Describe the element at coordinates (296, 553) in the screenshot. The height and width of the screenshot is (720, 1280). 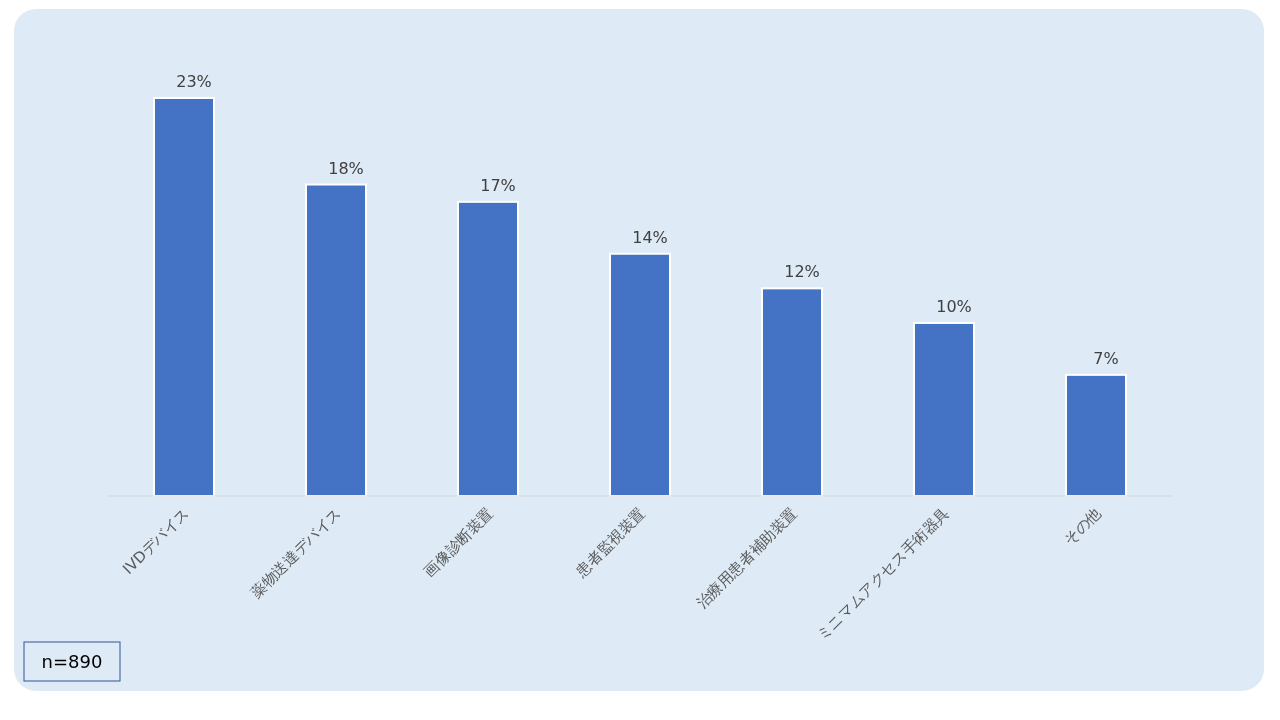
I see `x-tick-label: 薬物送達デバイス` at that location.